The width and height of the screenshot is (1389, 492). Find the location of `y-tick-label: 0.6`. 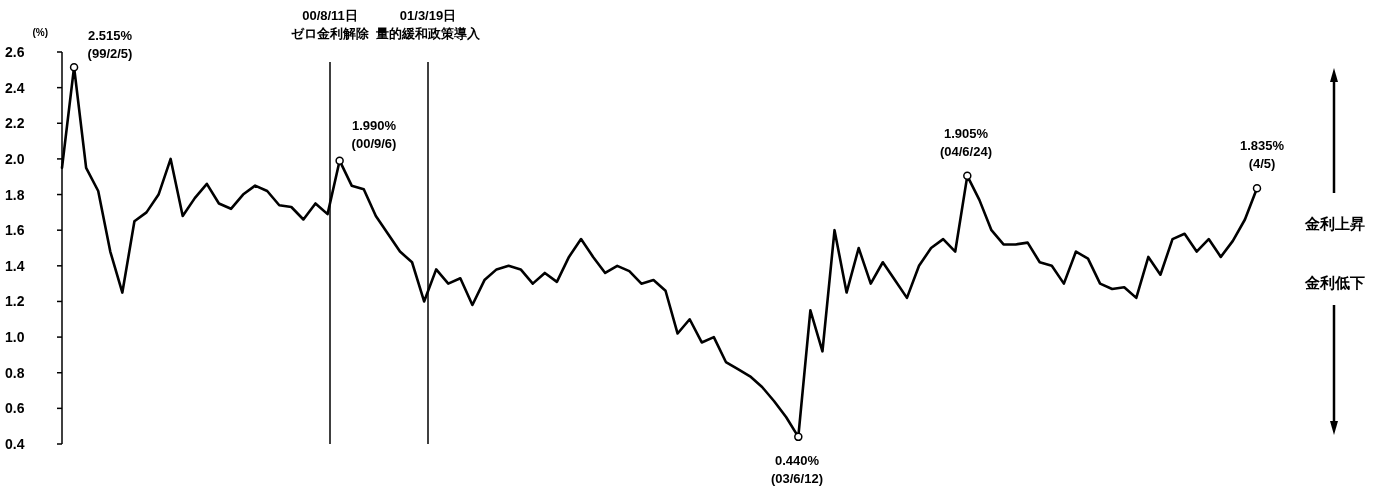

y-tick-label: 0.6 is located at coordinates (15, 408).